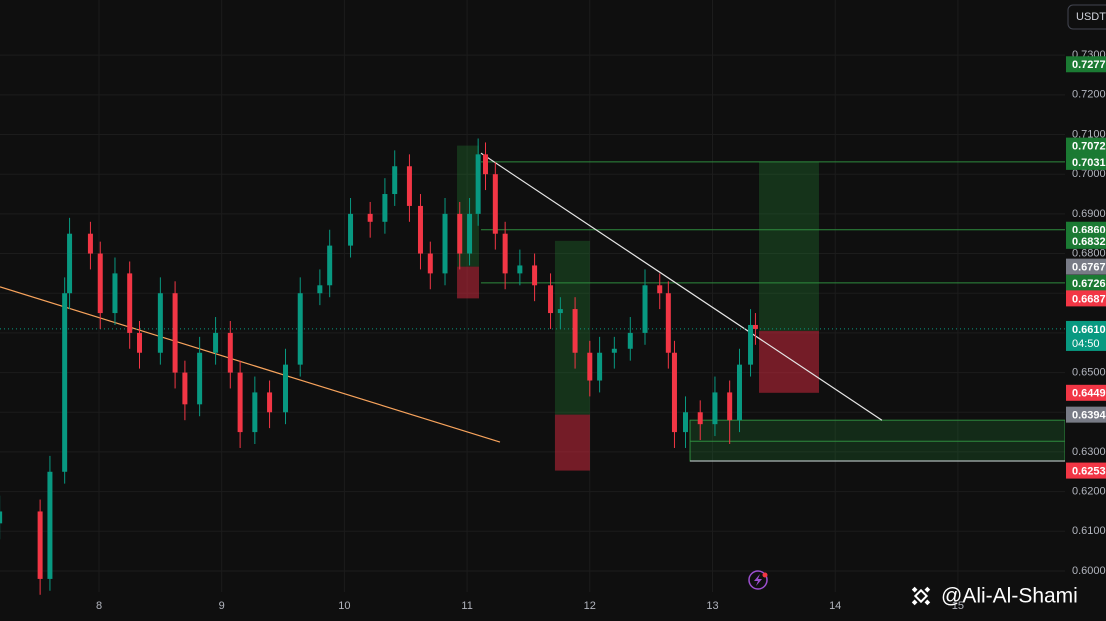 The height and width of the screenshot is (621, 1106). What do you see at coordinates (877, 440) in the screenshot?
I see `support-zone` at bounding box center [877, 440].